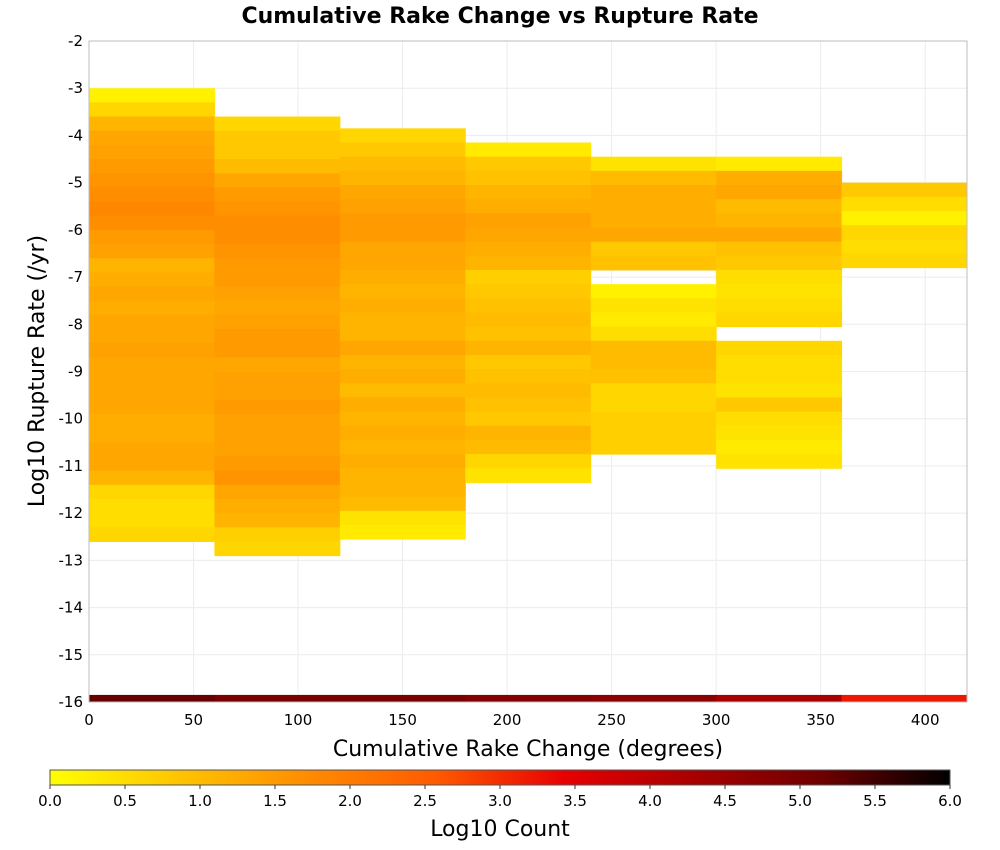 The height and width of the screenshot is (850, 1000). I want to click on x-tick-label: 300, so click(716, 720).